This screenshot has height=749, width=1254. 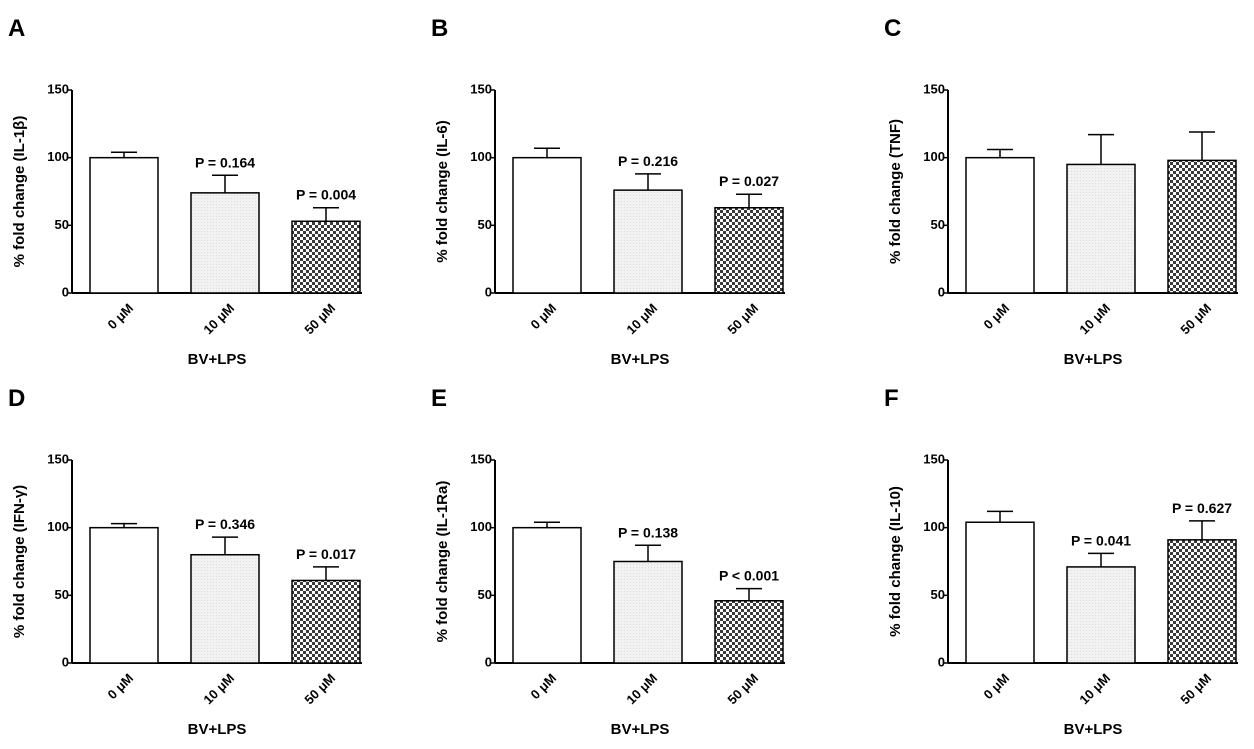 I want to click on panel-label: D, so click(x=16, y=398).